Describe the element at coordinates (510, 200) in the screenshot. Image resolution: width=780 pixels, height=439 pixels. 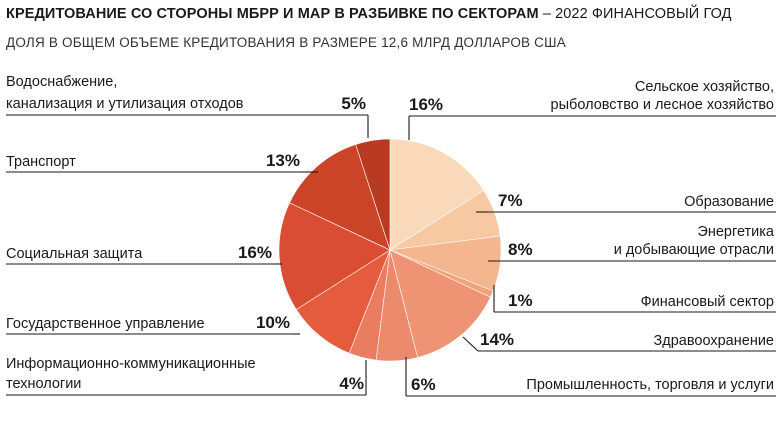
I see `slice-percent: 7%` at that location.